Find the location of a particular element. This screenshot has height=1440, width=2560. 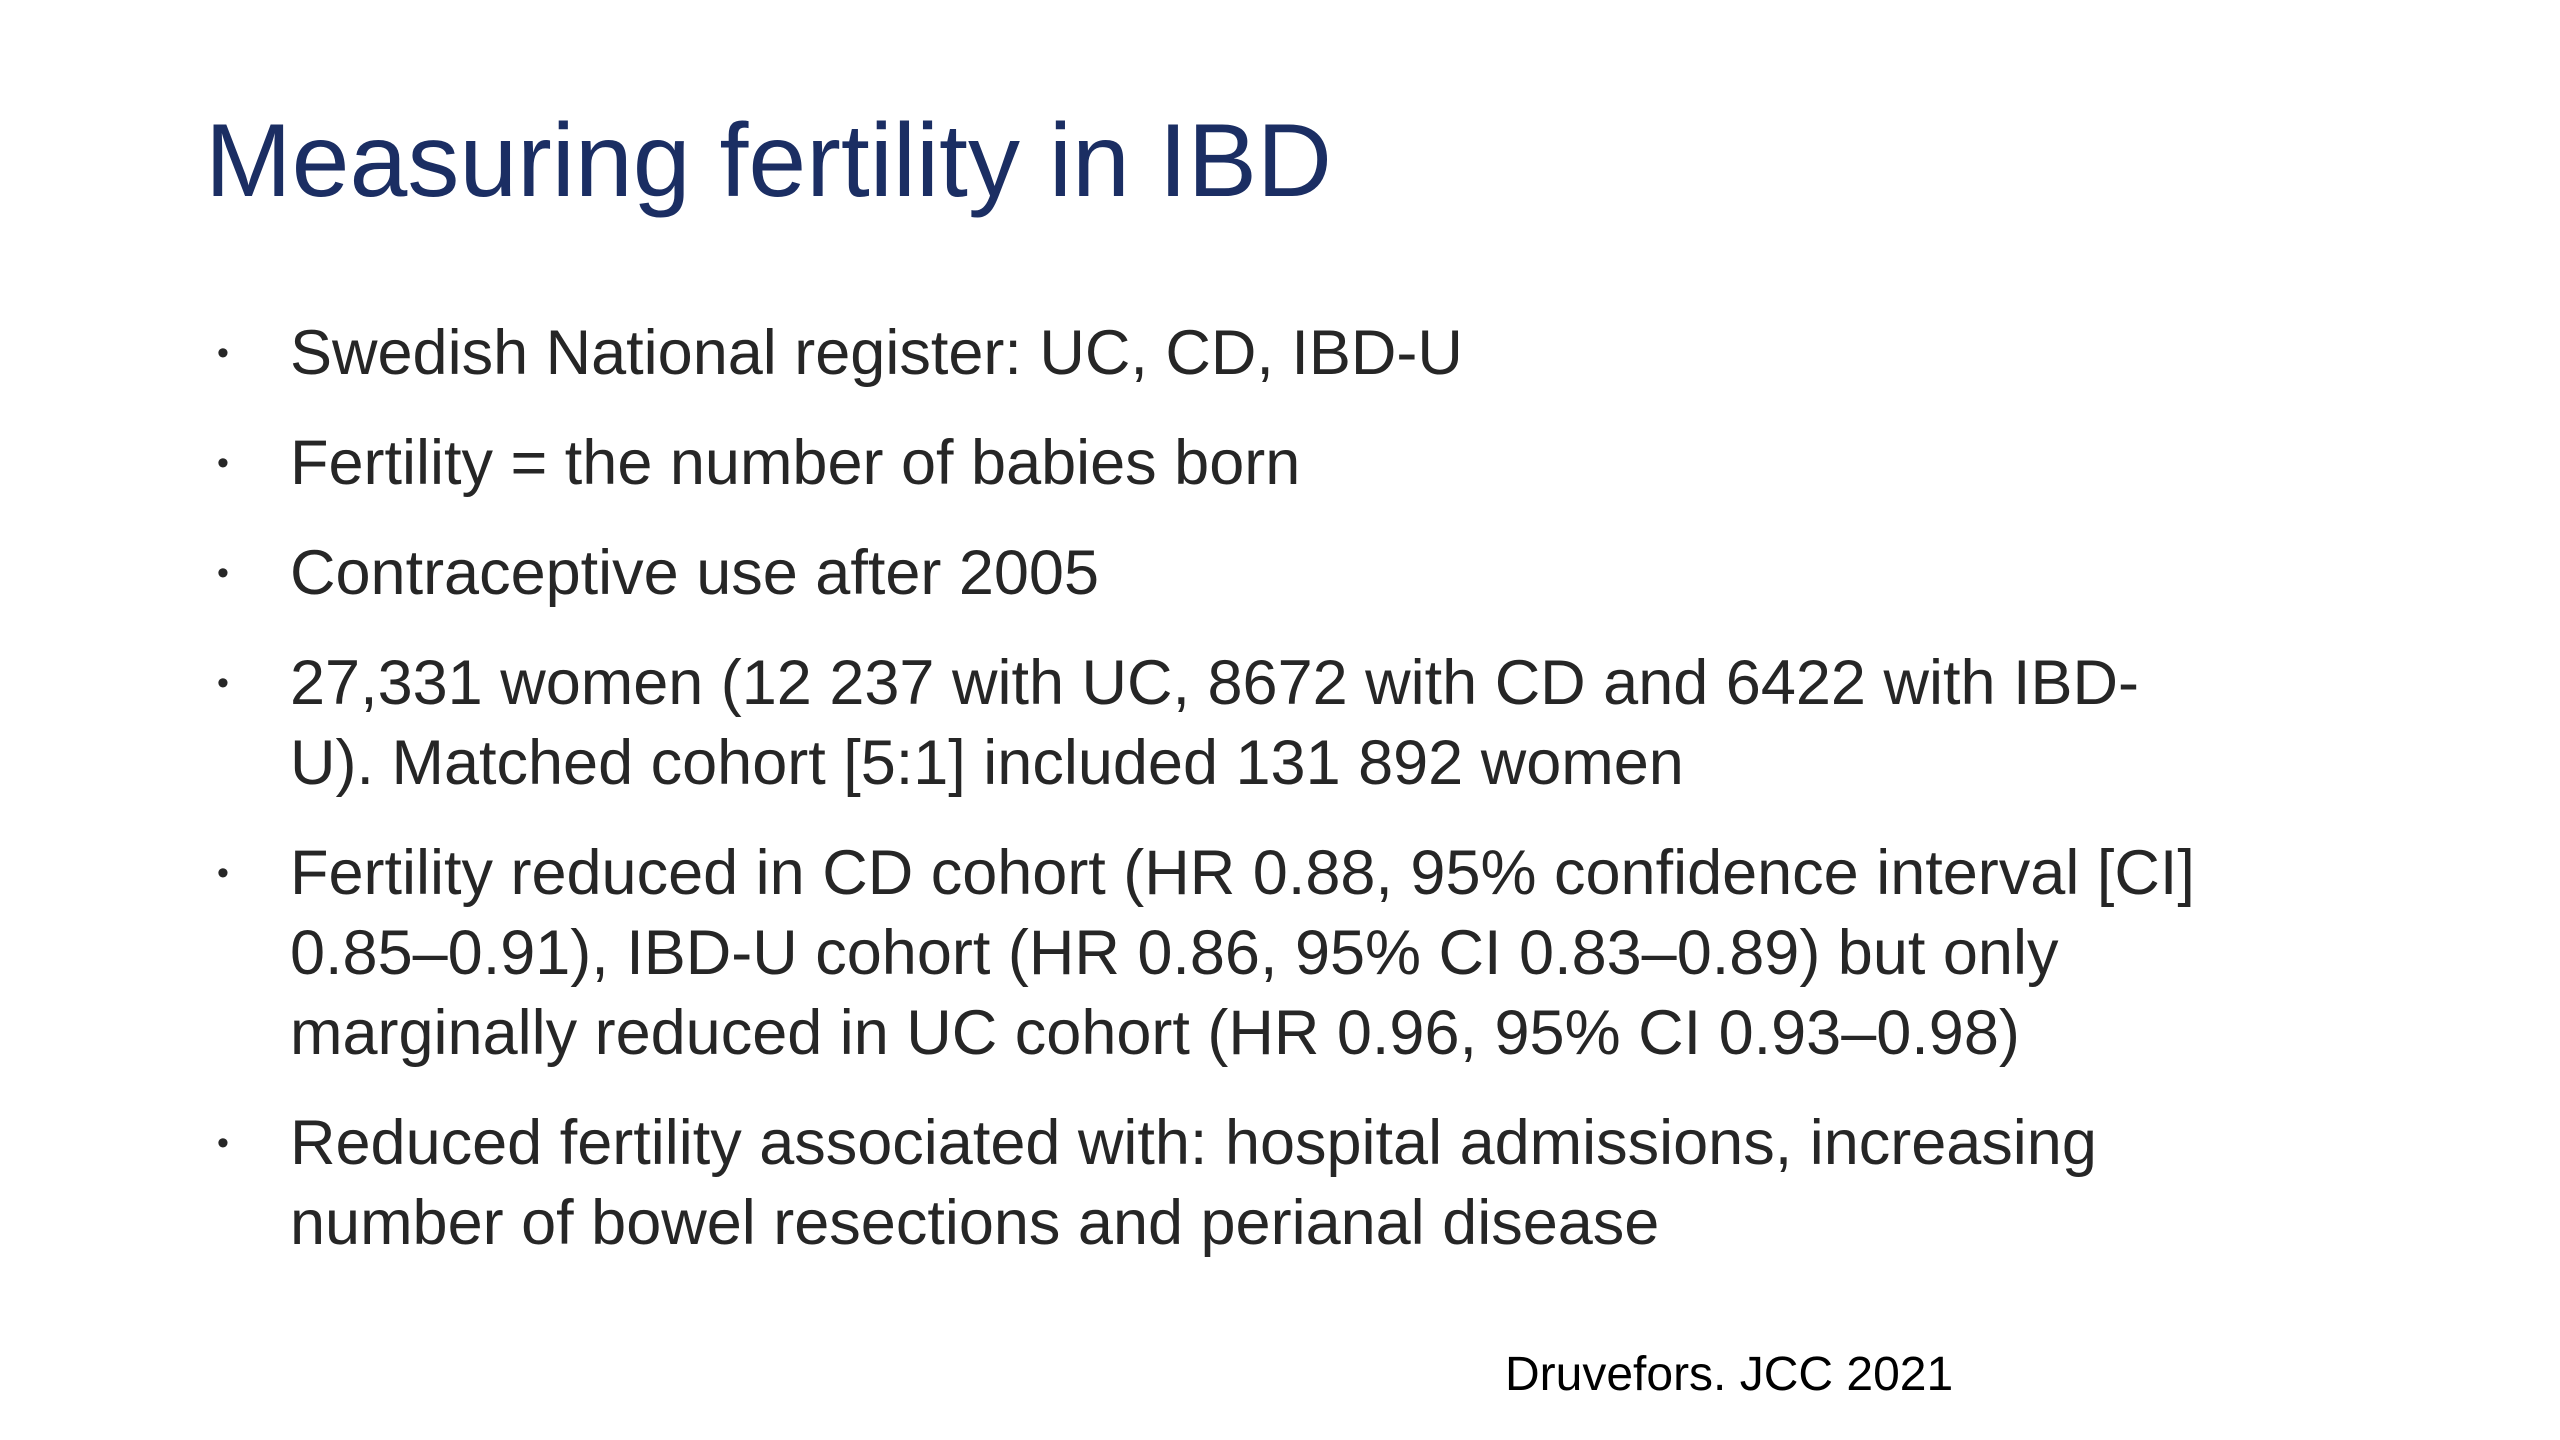

bullet-item: • Contraceptive use after 2005 is located at coordinates (1363, 573).